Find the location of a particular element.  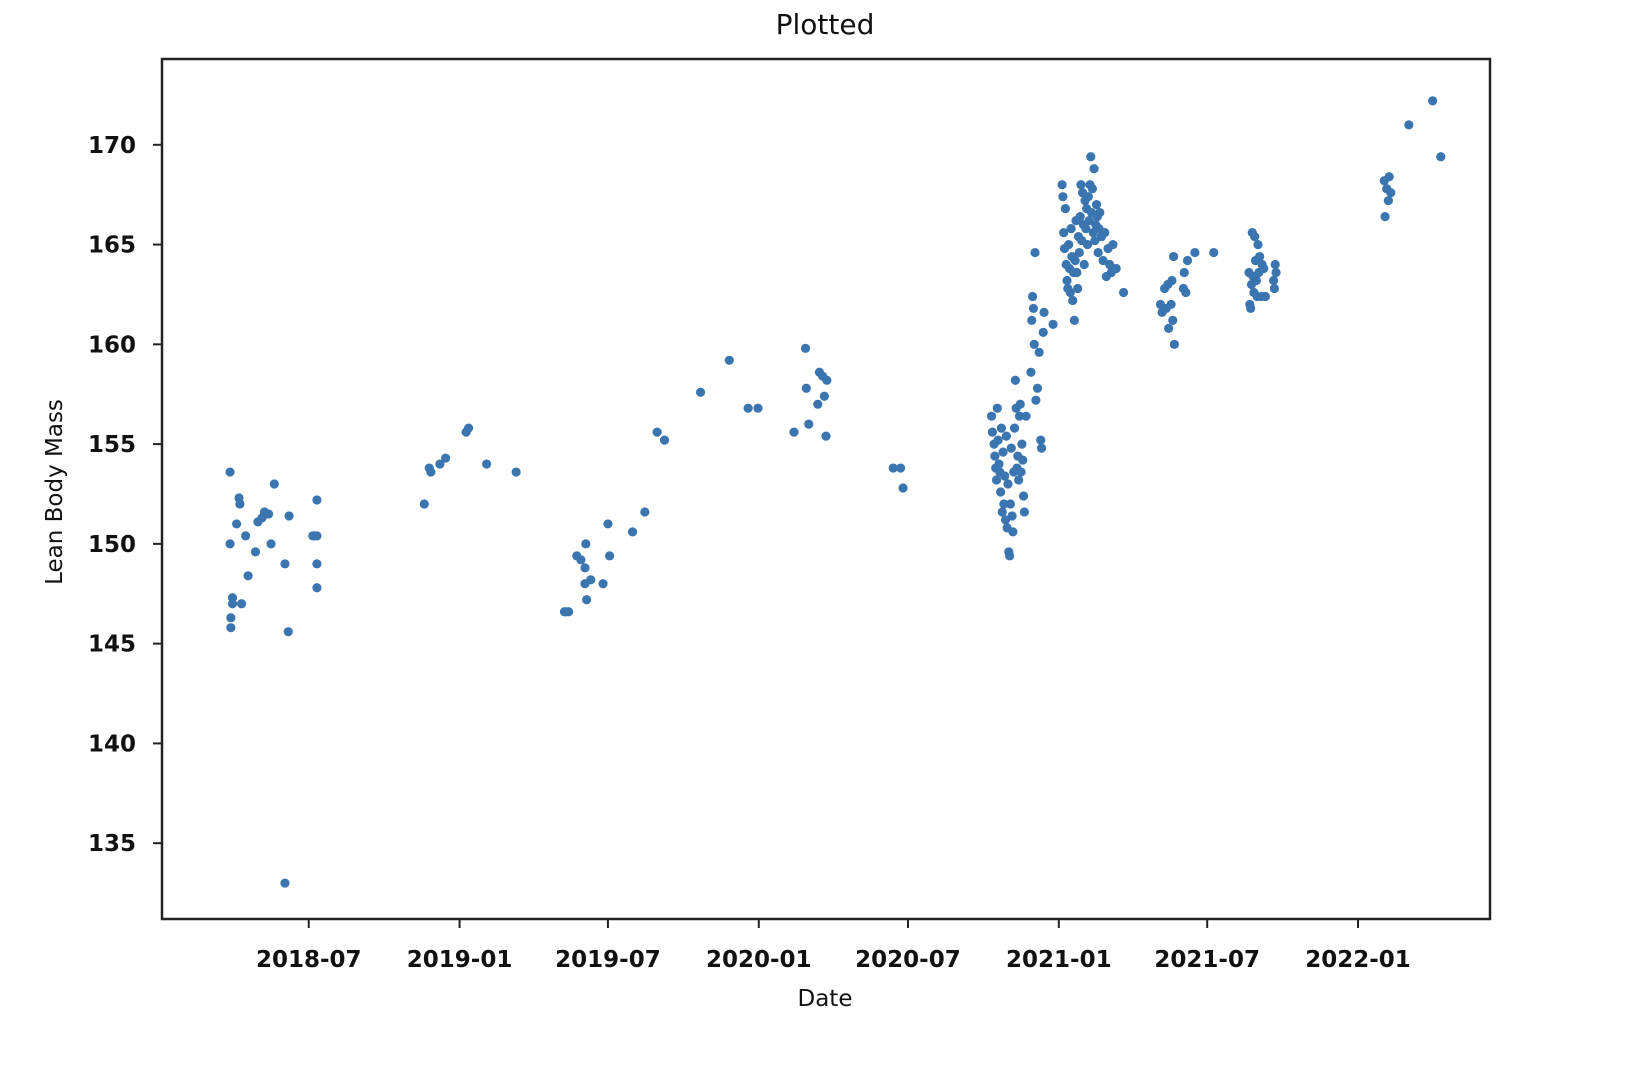

x-tick-label: 2019-01 is located at coordinates (460, 960).